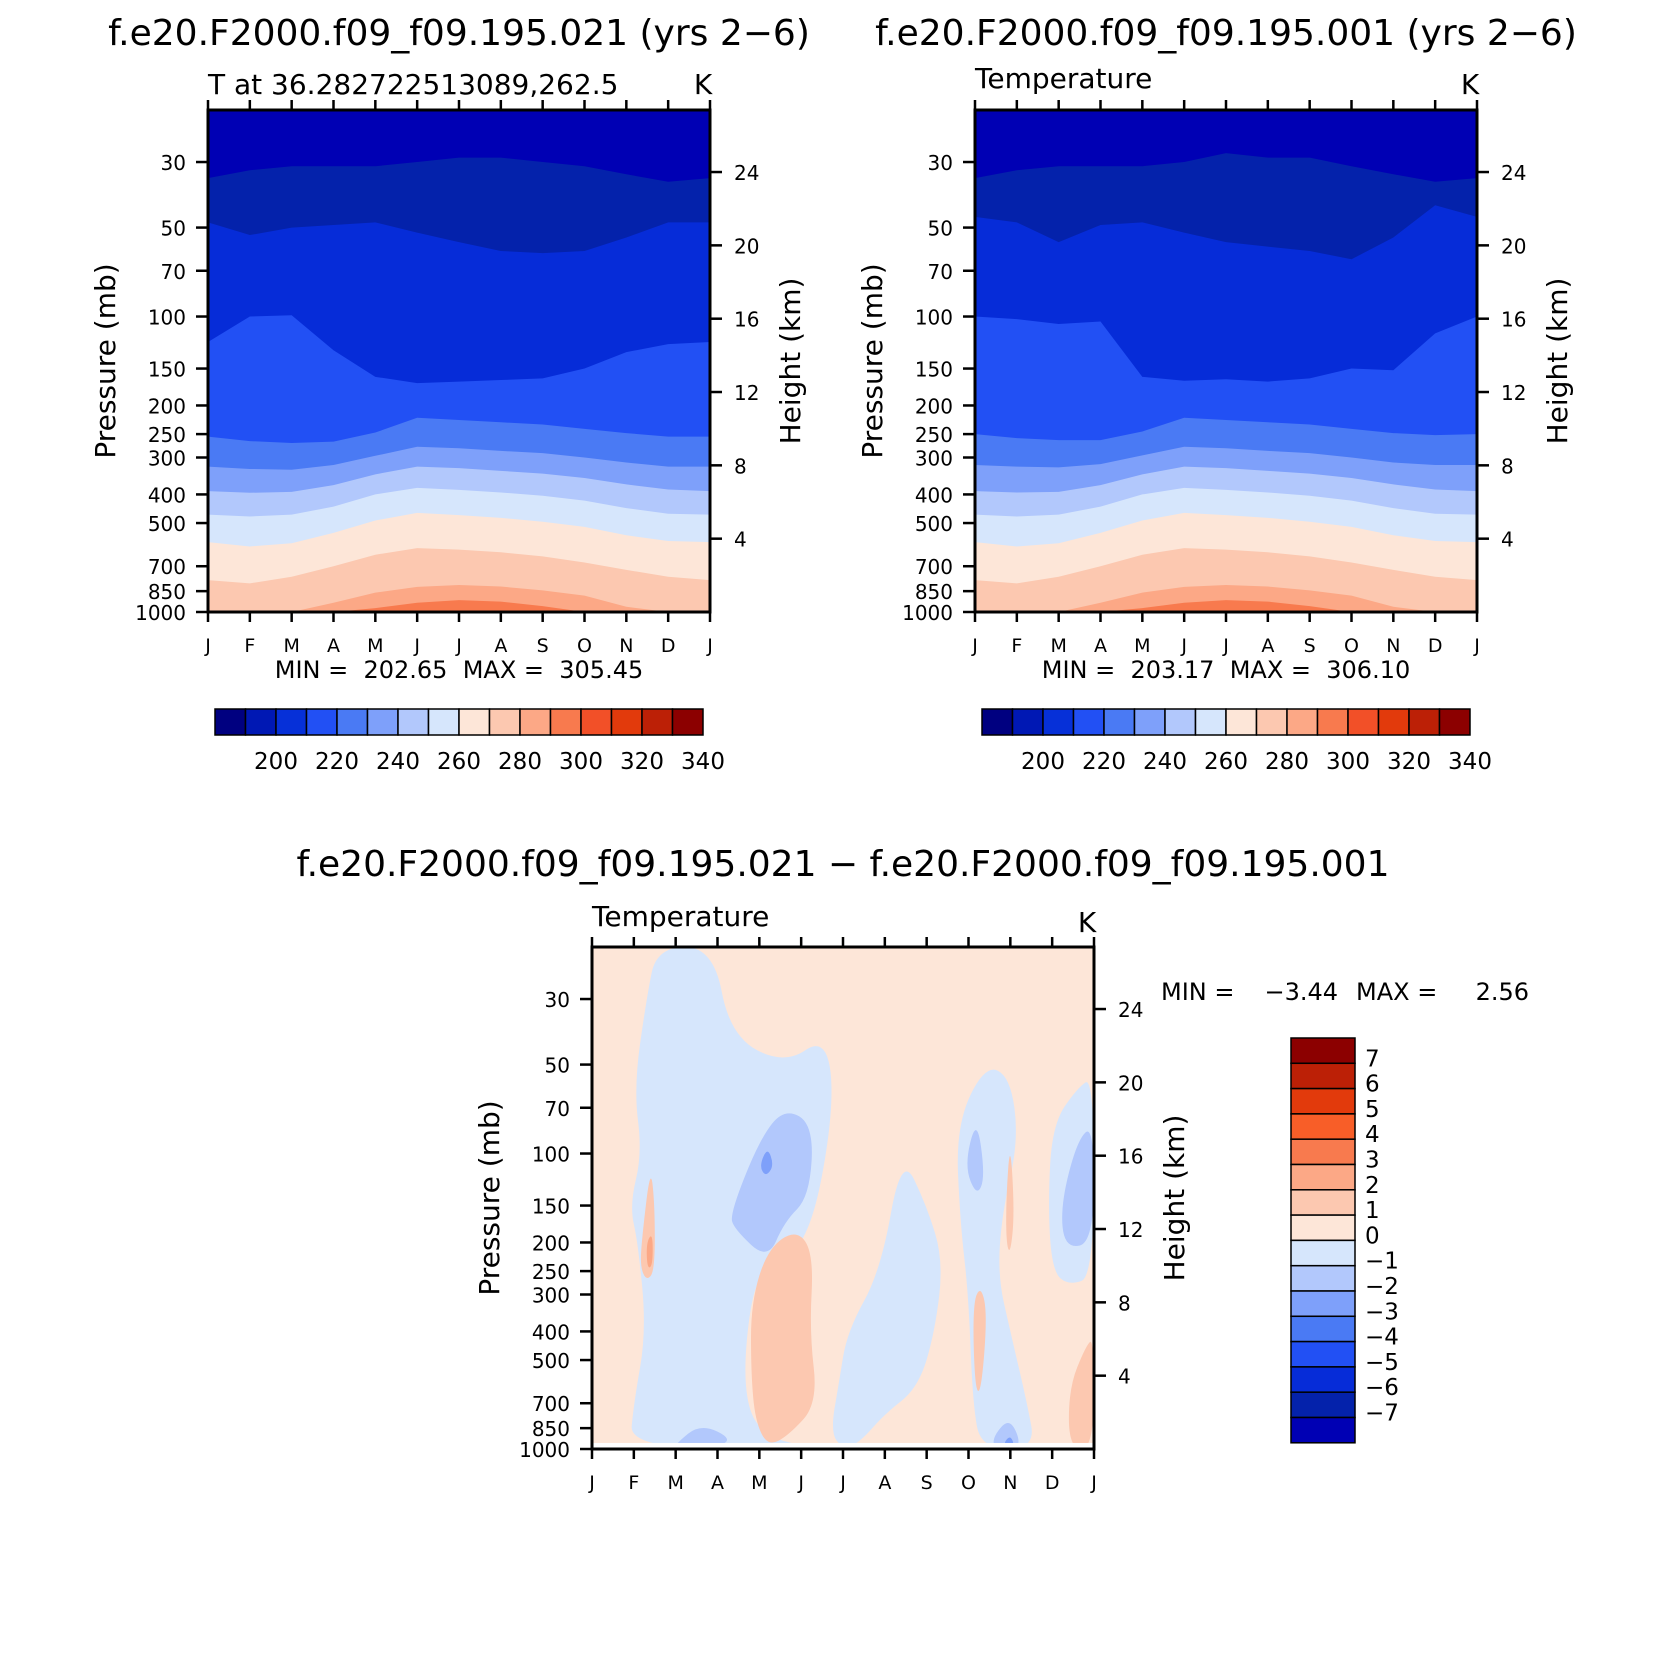 This screenshot has width=1669, height=1666. Describe the element at coordinates (979, 1341) in the screenshot. I see `positive-anomaly-region` at that location.